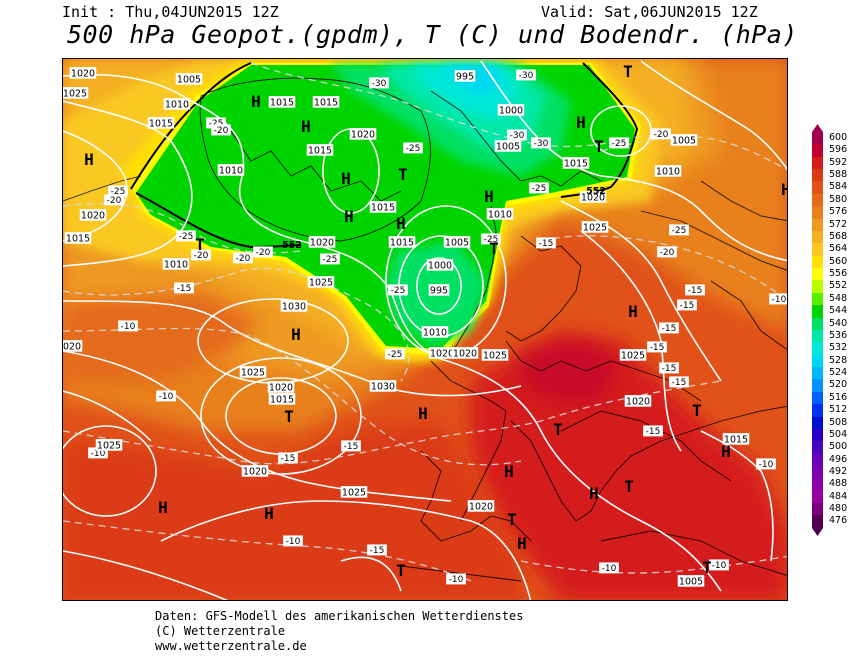 The height and width of the screenshot is (657, 850). What do you see at coordinates (838, 484) in the screenshot?
I see `colorbar-label: 488` at bounding box center [838, 484].